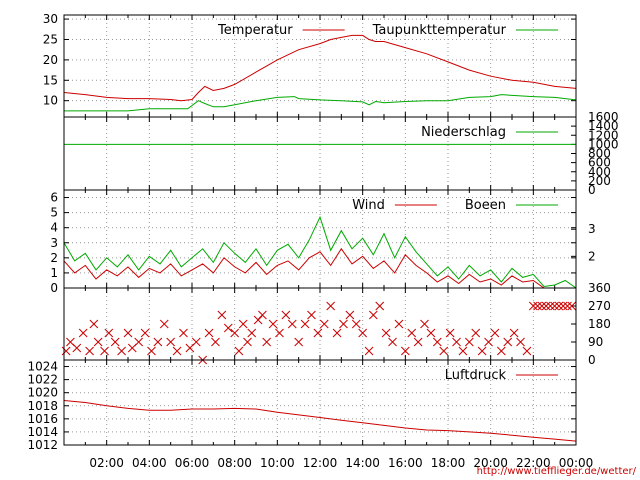 This screenshot has height=480, width=640. What do you see at coordinates (54, 213) in the screenshot?
I see `y-tick-label: 5` at bounding box center [54, 213].